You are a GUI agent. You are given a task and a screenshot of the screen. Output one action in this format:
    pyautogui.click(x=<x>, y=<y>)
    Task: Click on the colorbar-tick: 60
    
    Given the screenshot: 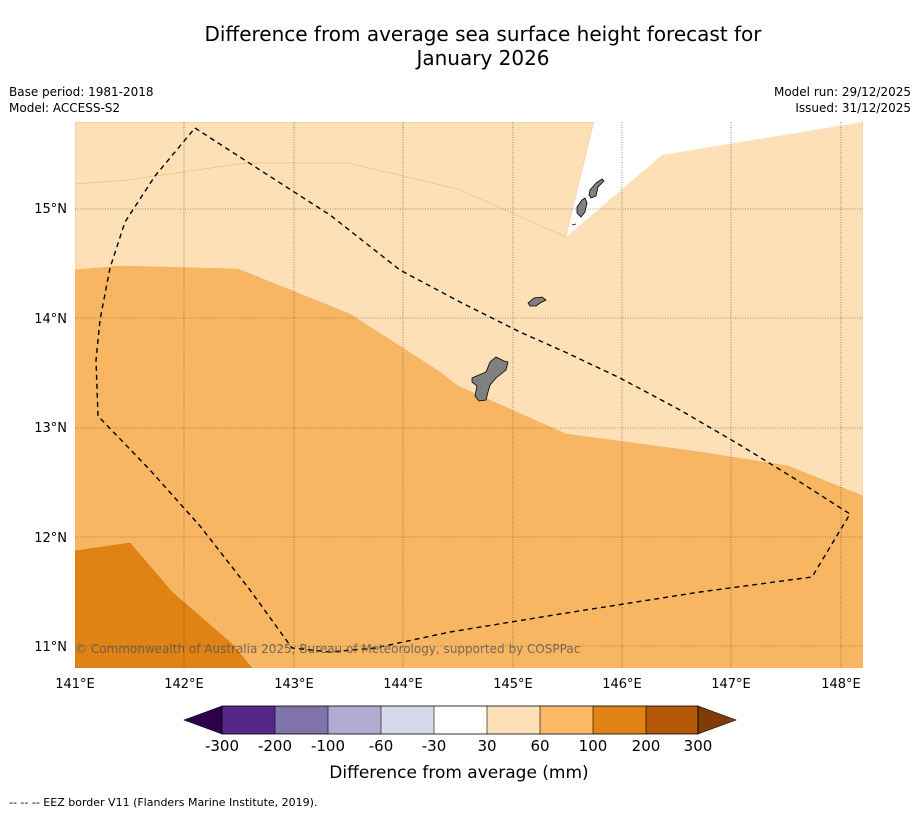 What is the action you would take?
    pyautogui.click(x=539, y=746)
    